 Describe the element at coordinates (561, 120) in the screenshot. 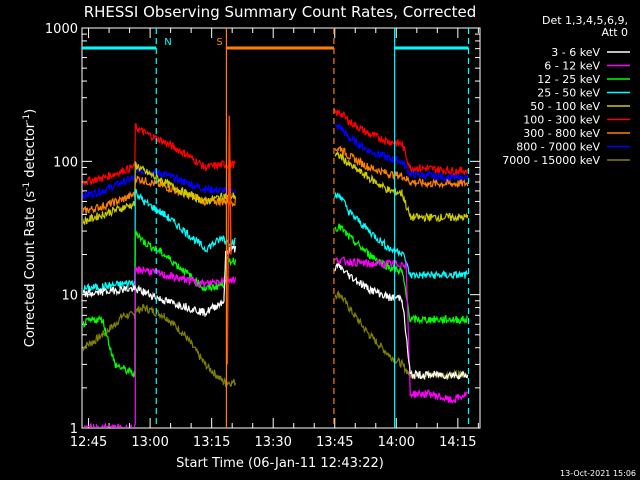

I see `legend-entry-label: 100 - 300 keV` at that location.